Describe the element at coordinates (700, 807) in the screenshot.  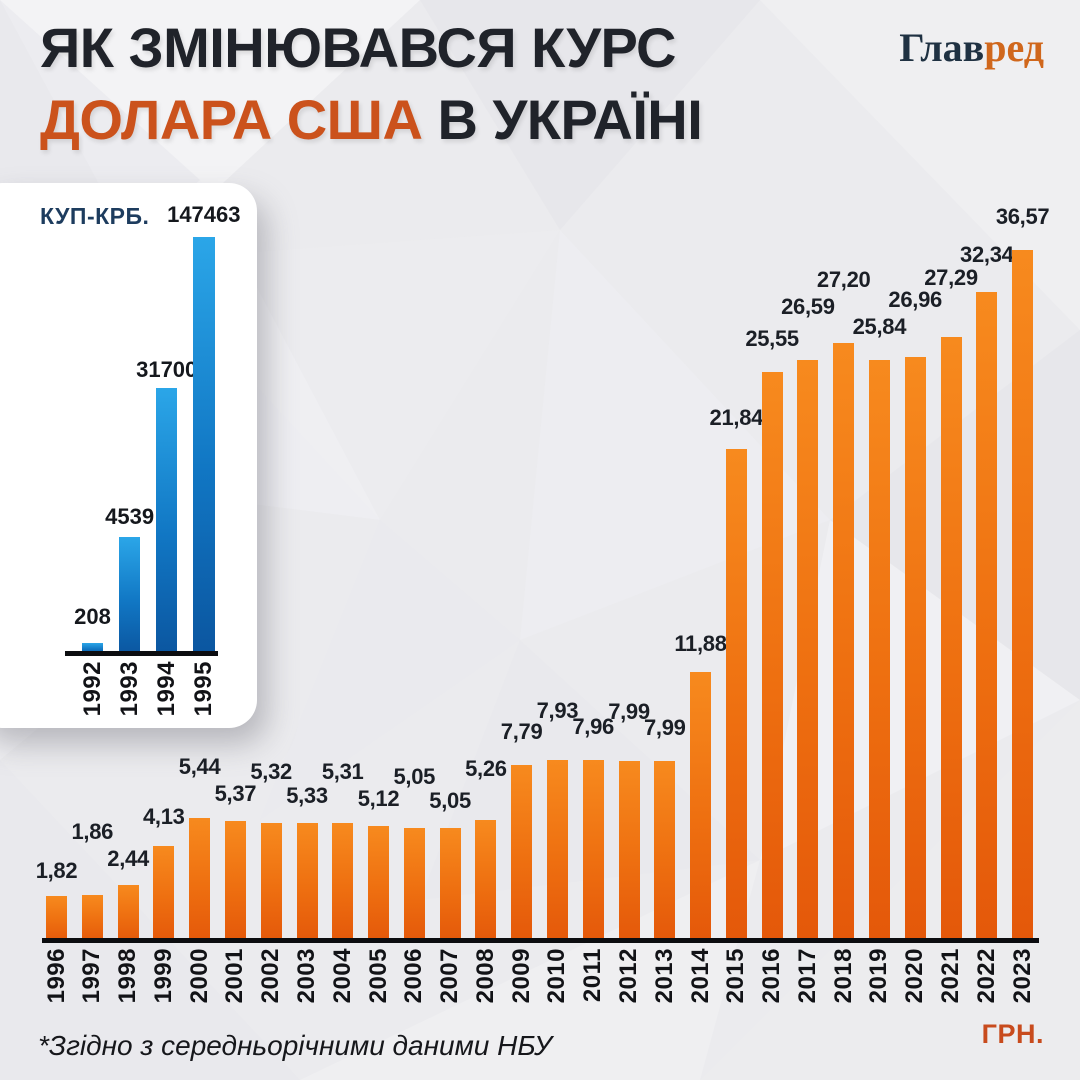
I see `bar-2014` at that location.